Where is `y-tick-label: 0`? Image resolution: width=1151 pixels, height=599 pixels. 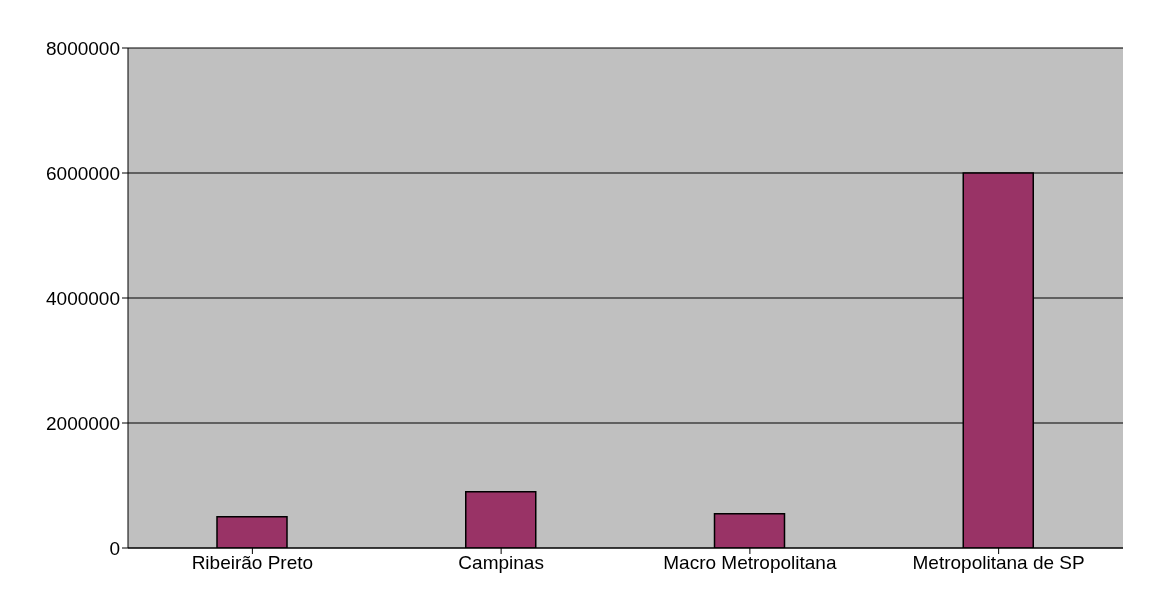 y-tick-label: 0 is located at coordinates (114, 548).